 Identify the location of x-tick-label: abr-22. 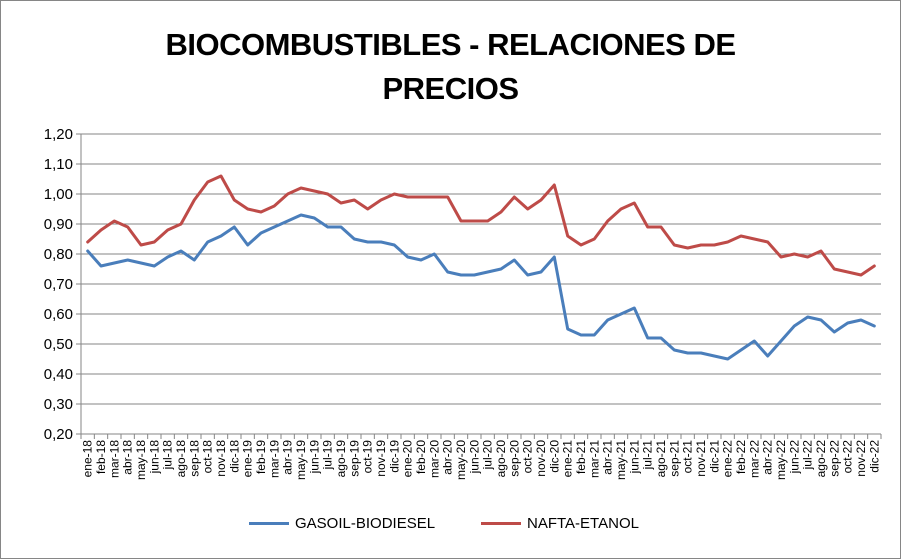
(768, 457).